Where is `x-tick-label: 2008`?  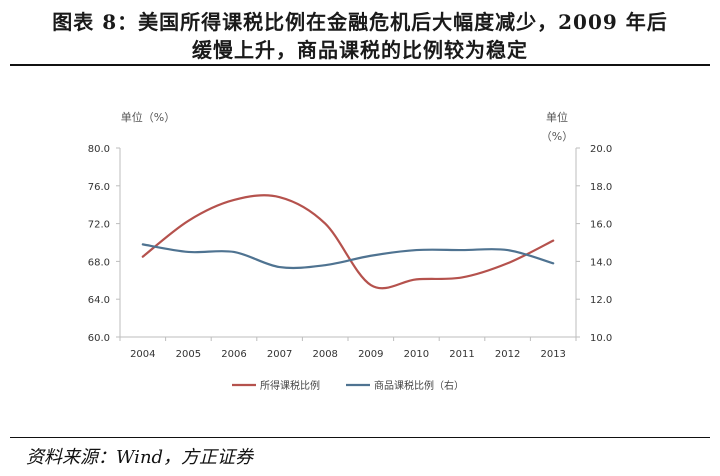 x-tick-label: 2008 is located at coordinates (324, 354).